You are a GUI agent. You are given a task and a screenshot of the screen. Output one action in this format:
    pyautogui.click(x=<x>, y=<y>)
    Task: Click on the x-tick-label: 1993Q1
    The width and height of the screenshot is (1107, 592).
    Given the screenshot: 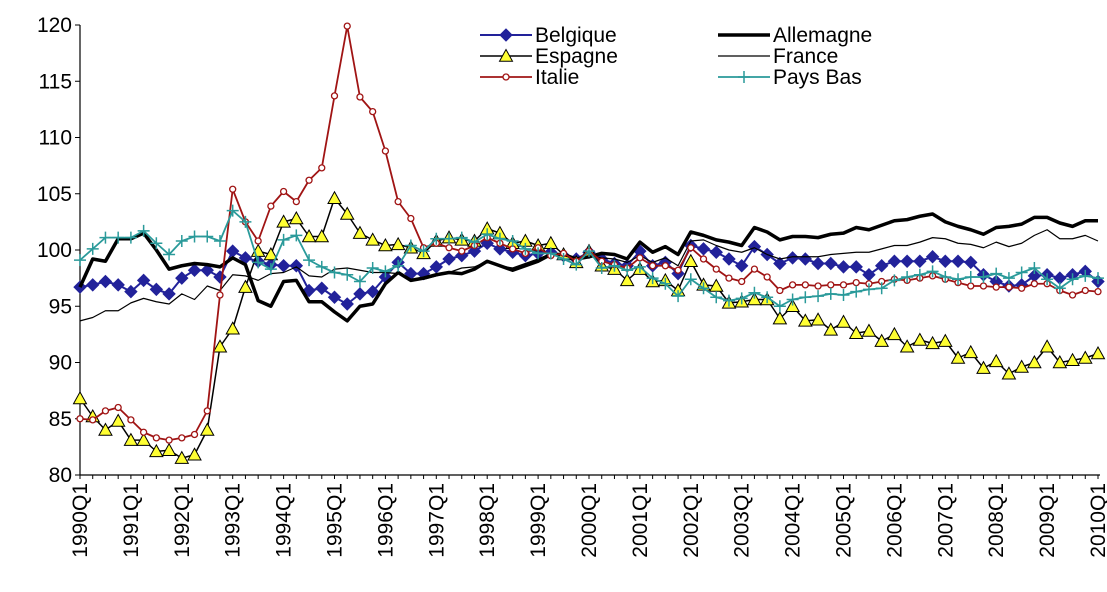 What is the action you would take?
    pyautogui.click(x=233, y=520)
    